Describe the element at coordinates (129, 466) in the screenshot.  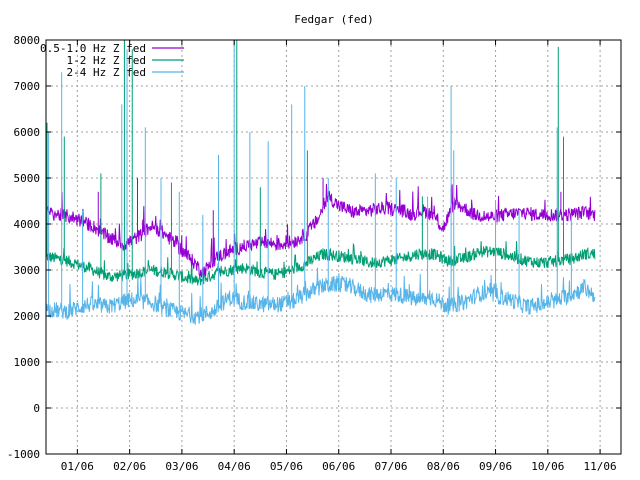
I see `x-tick-label: 02/06` at that location.